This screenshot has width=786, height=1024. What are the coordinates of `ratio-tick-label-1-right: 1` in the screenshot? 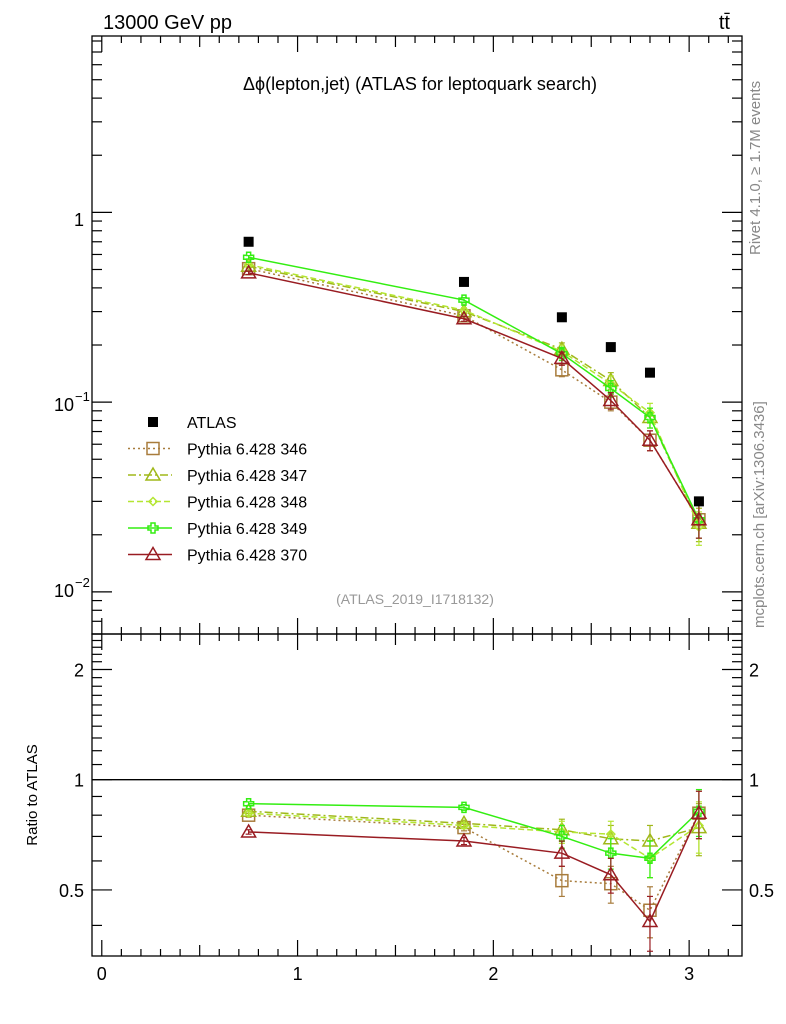 It's located at (754, 781).